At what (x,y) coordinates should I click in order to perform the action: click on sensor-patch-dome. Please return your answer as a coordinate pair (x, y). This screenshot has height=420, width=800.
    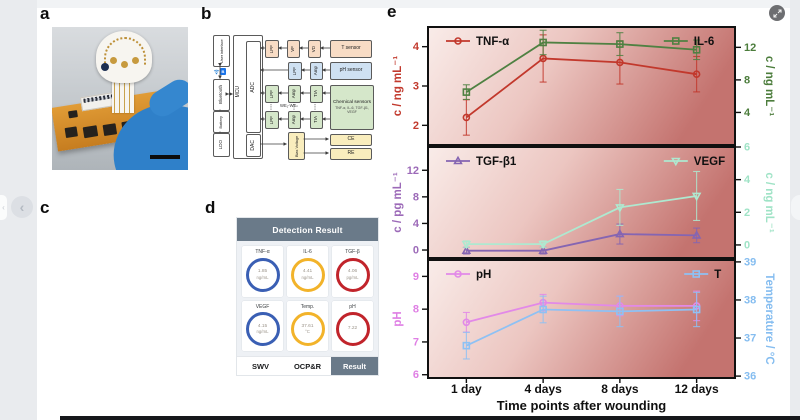
    Looking at the image, I should click on (124, 57).